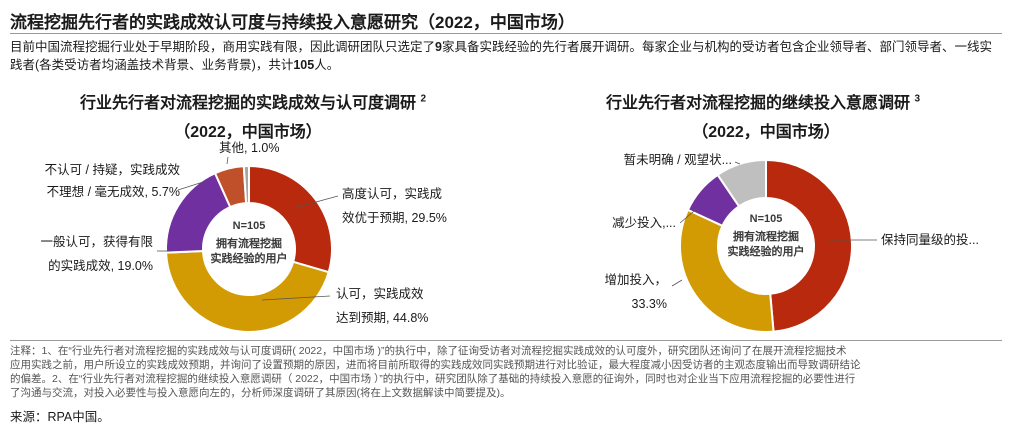  I want to click on slice-label-limited-value: 的实践成效, 19.0%, so click(100, 265).